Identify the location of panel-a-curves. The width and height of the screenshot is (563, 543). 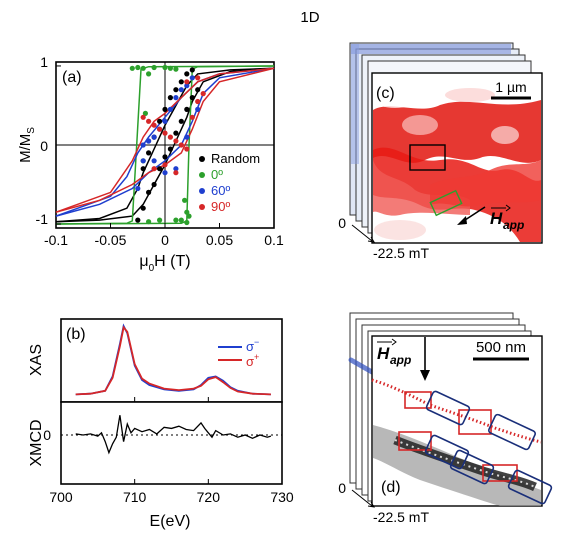
(165, 145).